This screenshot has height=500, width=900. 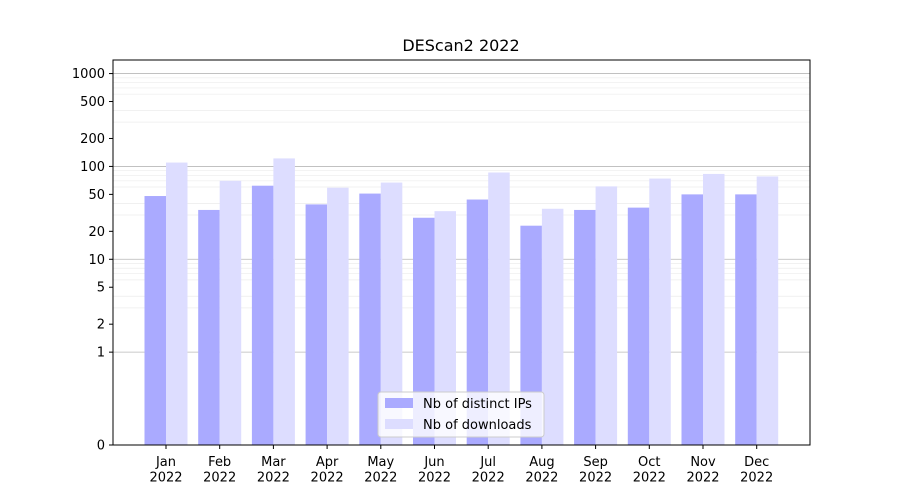 What do you see at coordinates (101, 353) in the screenshot?
I see `y-tick-label: 1` at bounding box center [101, 353].